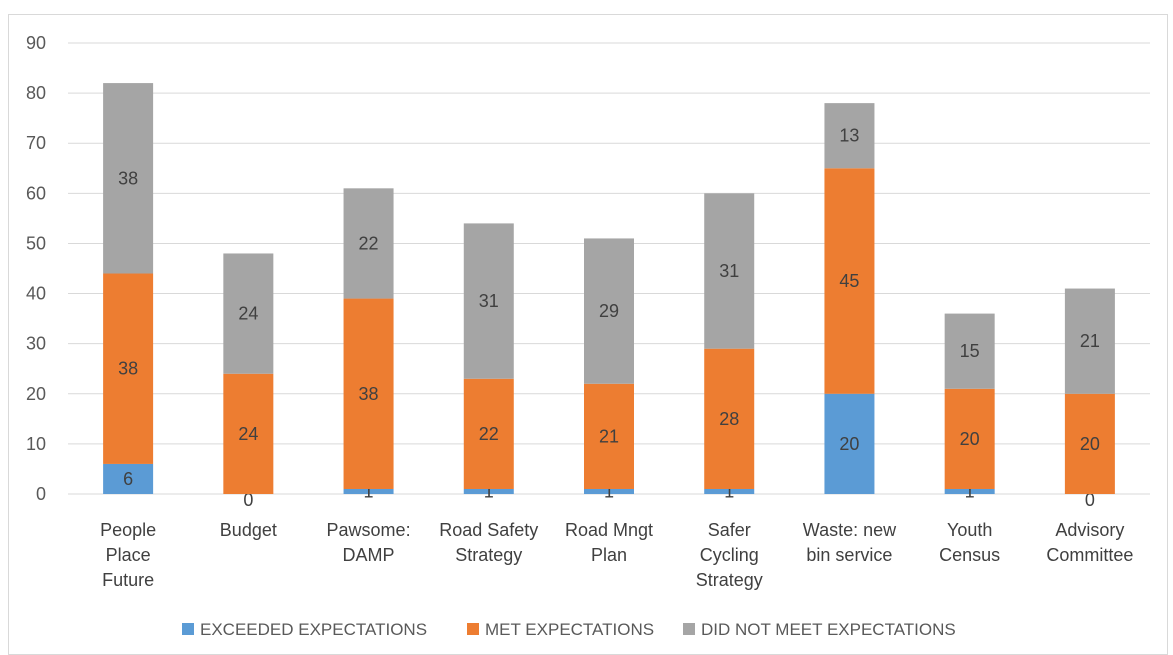 The width and height of the screenshot is (1173, 655). Describe the element at coordinates (36, 444) in the screenshot. I see `y-tick-label: 10` at that location.